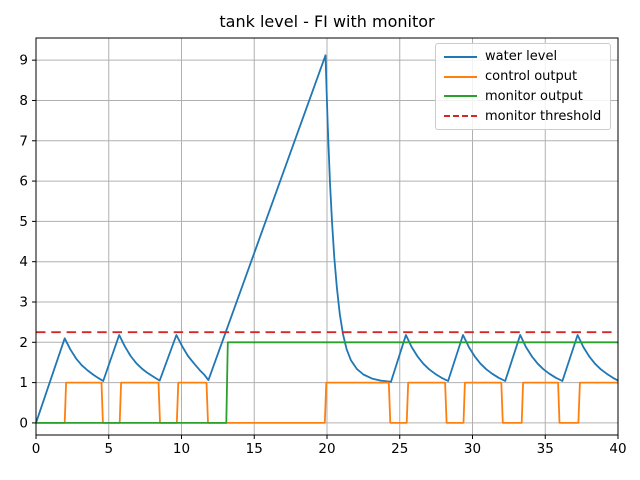  I want to click on legend-label: monitor output, so click(534, 96).